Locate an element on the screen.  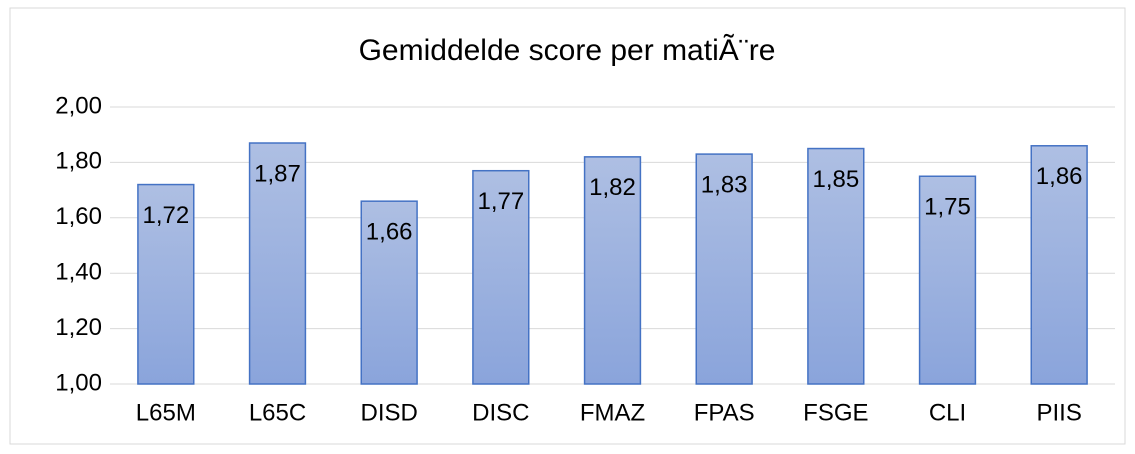
value-label: 1,83 is located at coordinates (724, 184).